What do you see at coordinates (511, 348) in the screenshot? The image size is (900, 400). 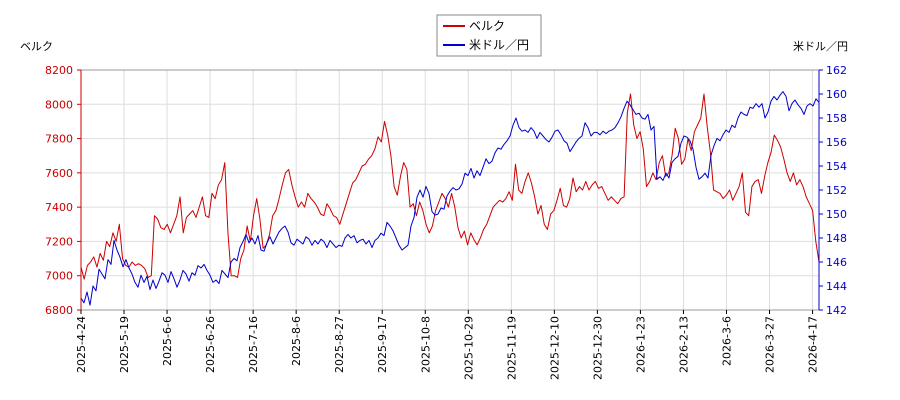 I see `x-axis-tick-label: 2025-11-19` at bounding box center [511, 348].